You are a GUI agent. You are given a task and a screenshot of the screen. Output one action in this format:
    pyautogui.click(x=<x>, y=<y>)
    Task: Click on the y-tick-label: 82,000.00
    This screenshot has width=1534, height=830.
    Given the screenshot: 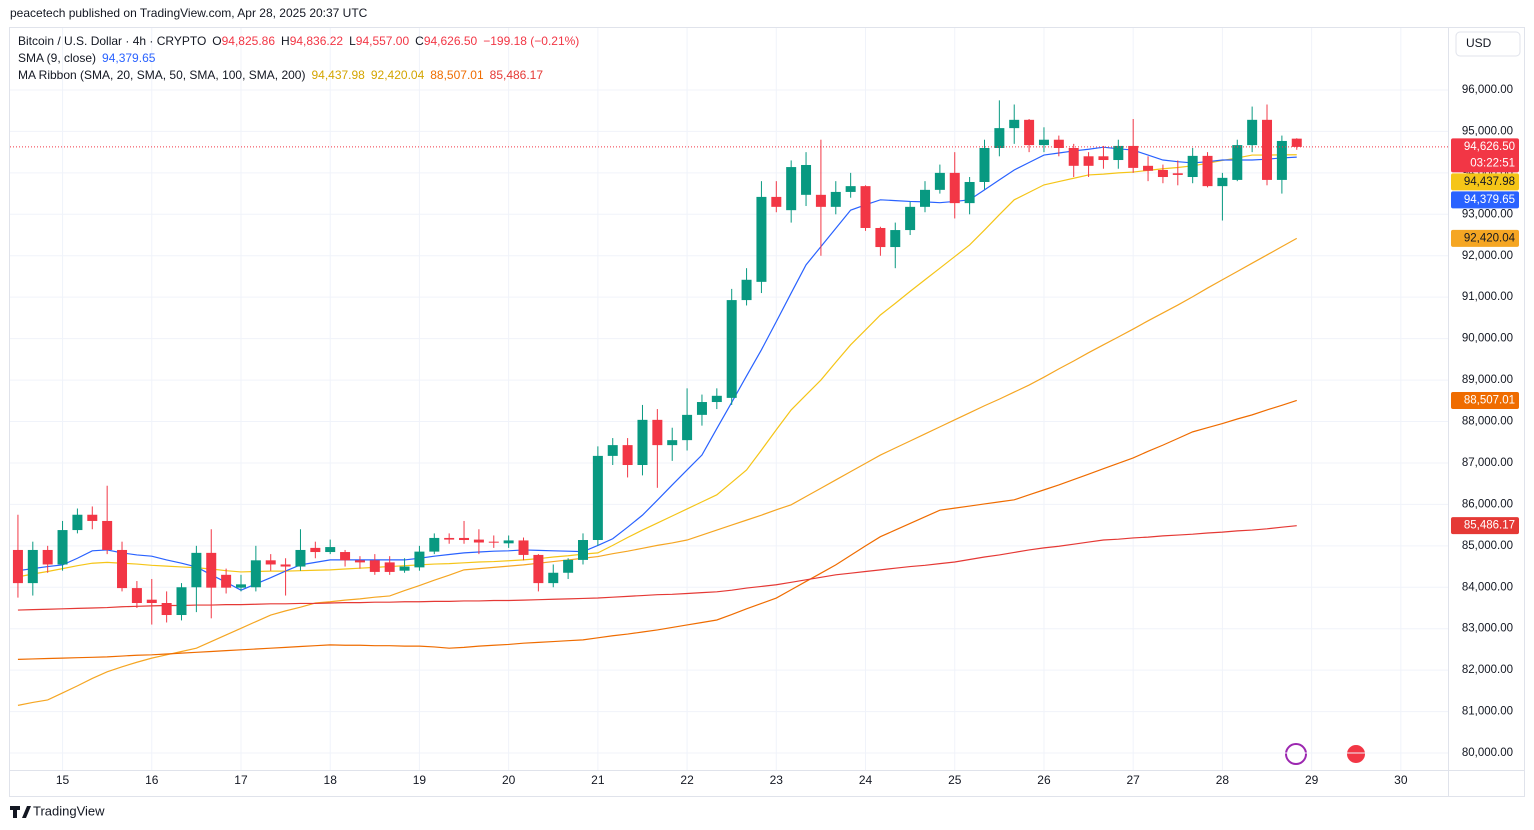 What is the action you would take?
    pyautogui.click(x=1487, y=670)
    